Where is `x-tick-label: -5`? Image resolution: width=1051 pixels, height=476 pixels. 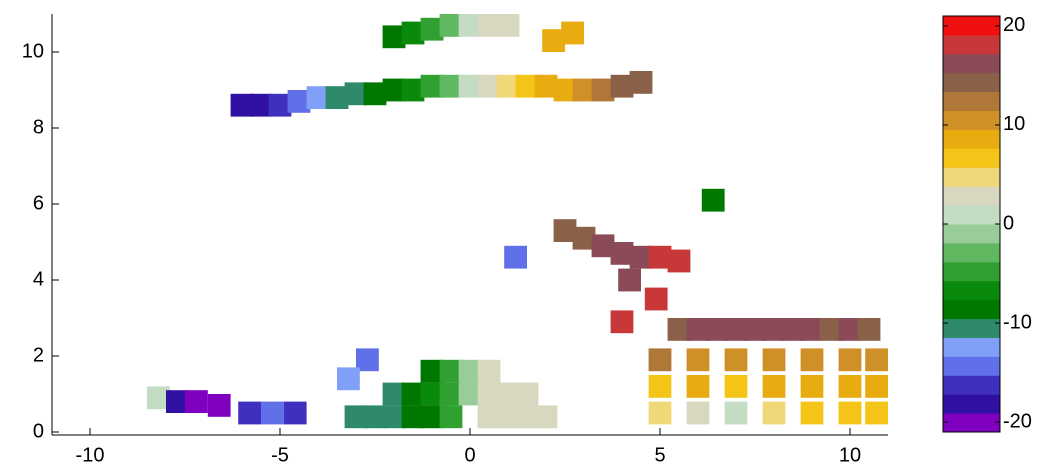
x-tick-label: -5 is located at coordinates (280, 455).